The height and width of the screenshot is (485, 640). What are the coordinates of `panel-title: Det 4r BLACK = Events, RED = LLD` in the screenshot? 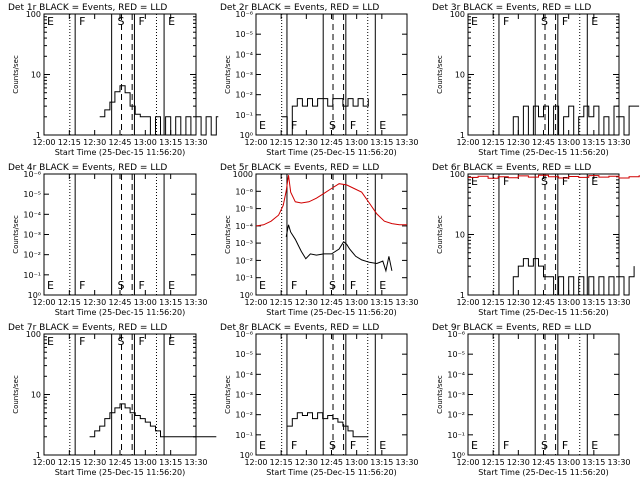 It's located at (87, 168).